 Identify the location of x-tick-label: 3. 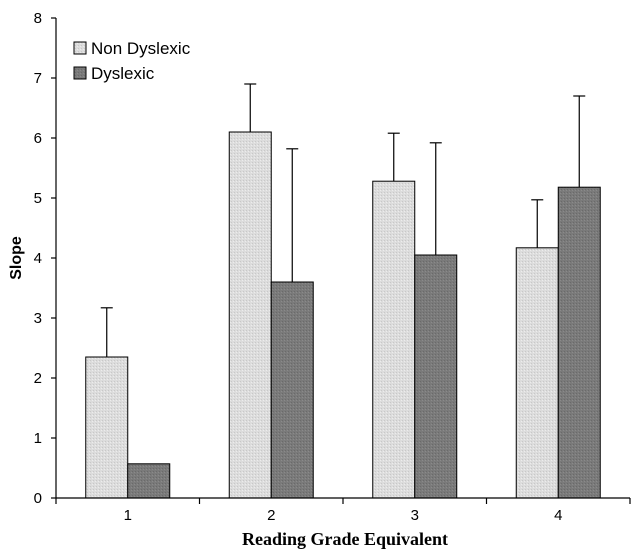
(415, 515).